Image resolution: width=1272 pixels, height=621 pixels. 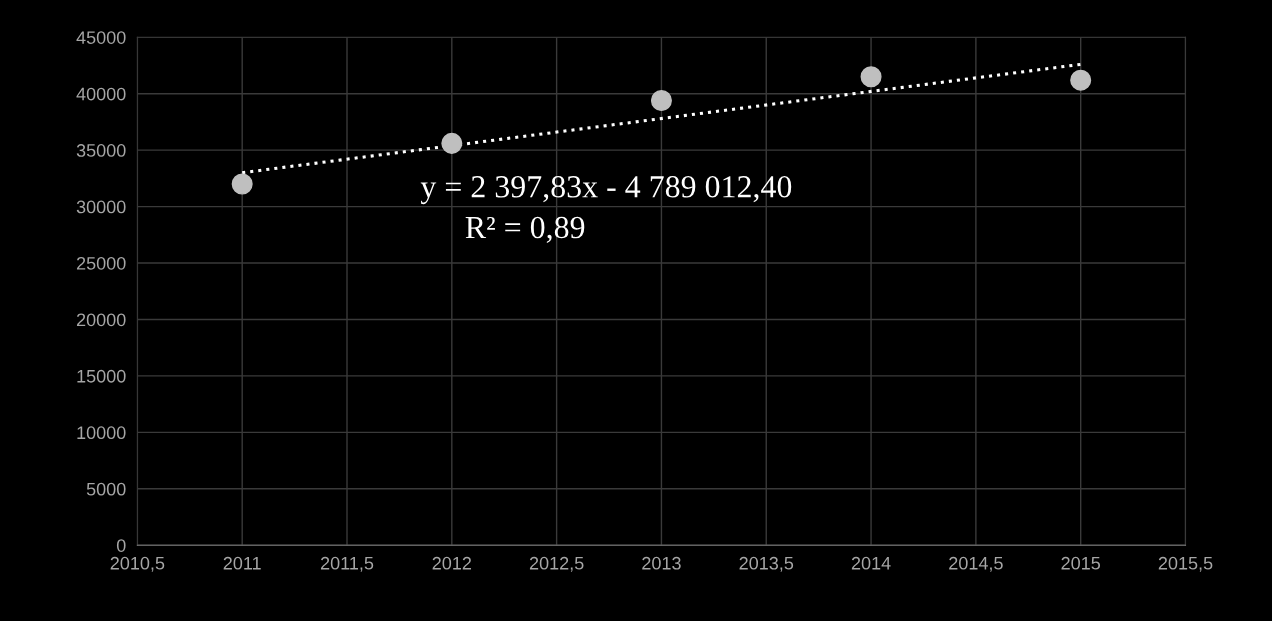 I want to click on x-tick-label: 2012, so click(x=451, y=563).